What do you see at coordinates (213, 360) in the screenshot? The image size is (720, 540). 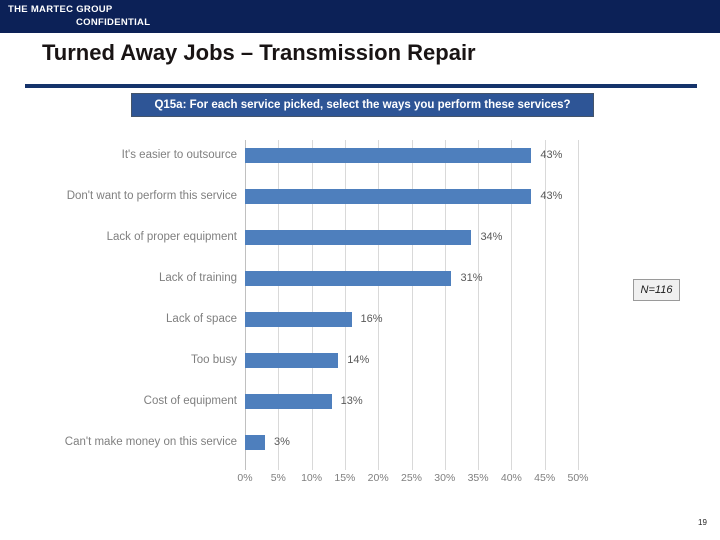 I see `category-label: Too busy` at bounding box center [213, 360].